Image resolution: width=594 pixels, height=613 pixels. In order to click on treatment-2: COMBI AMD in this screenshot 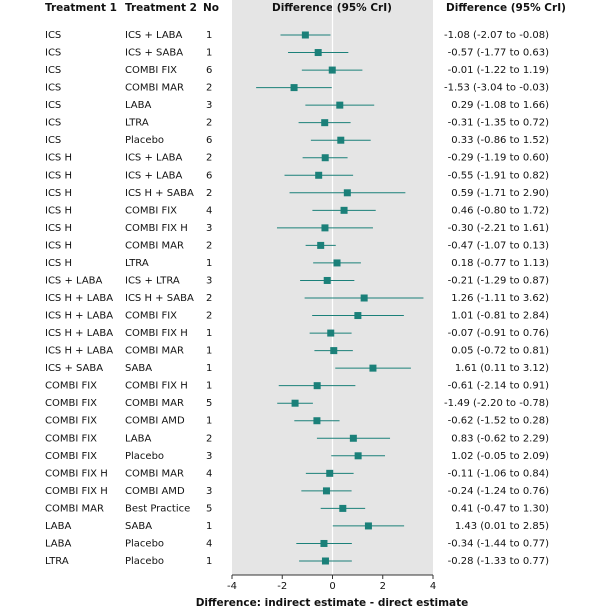, I will do `click(155, 421)`.